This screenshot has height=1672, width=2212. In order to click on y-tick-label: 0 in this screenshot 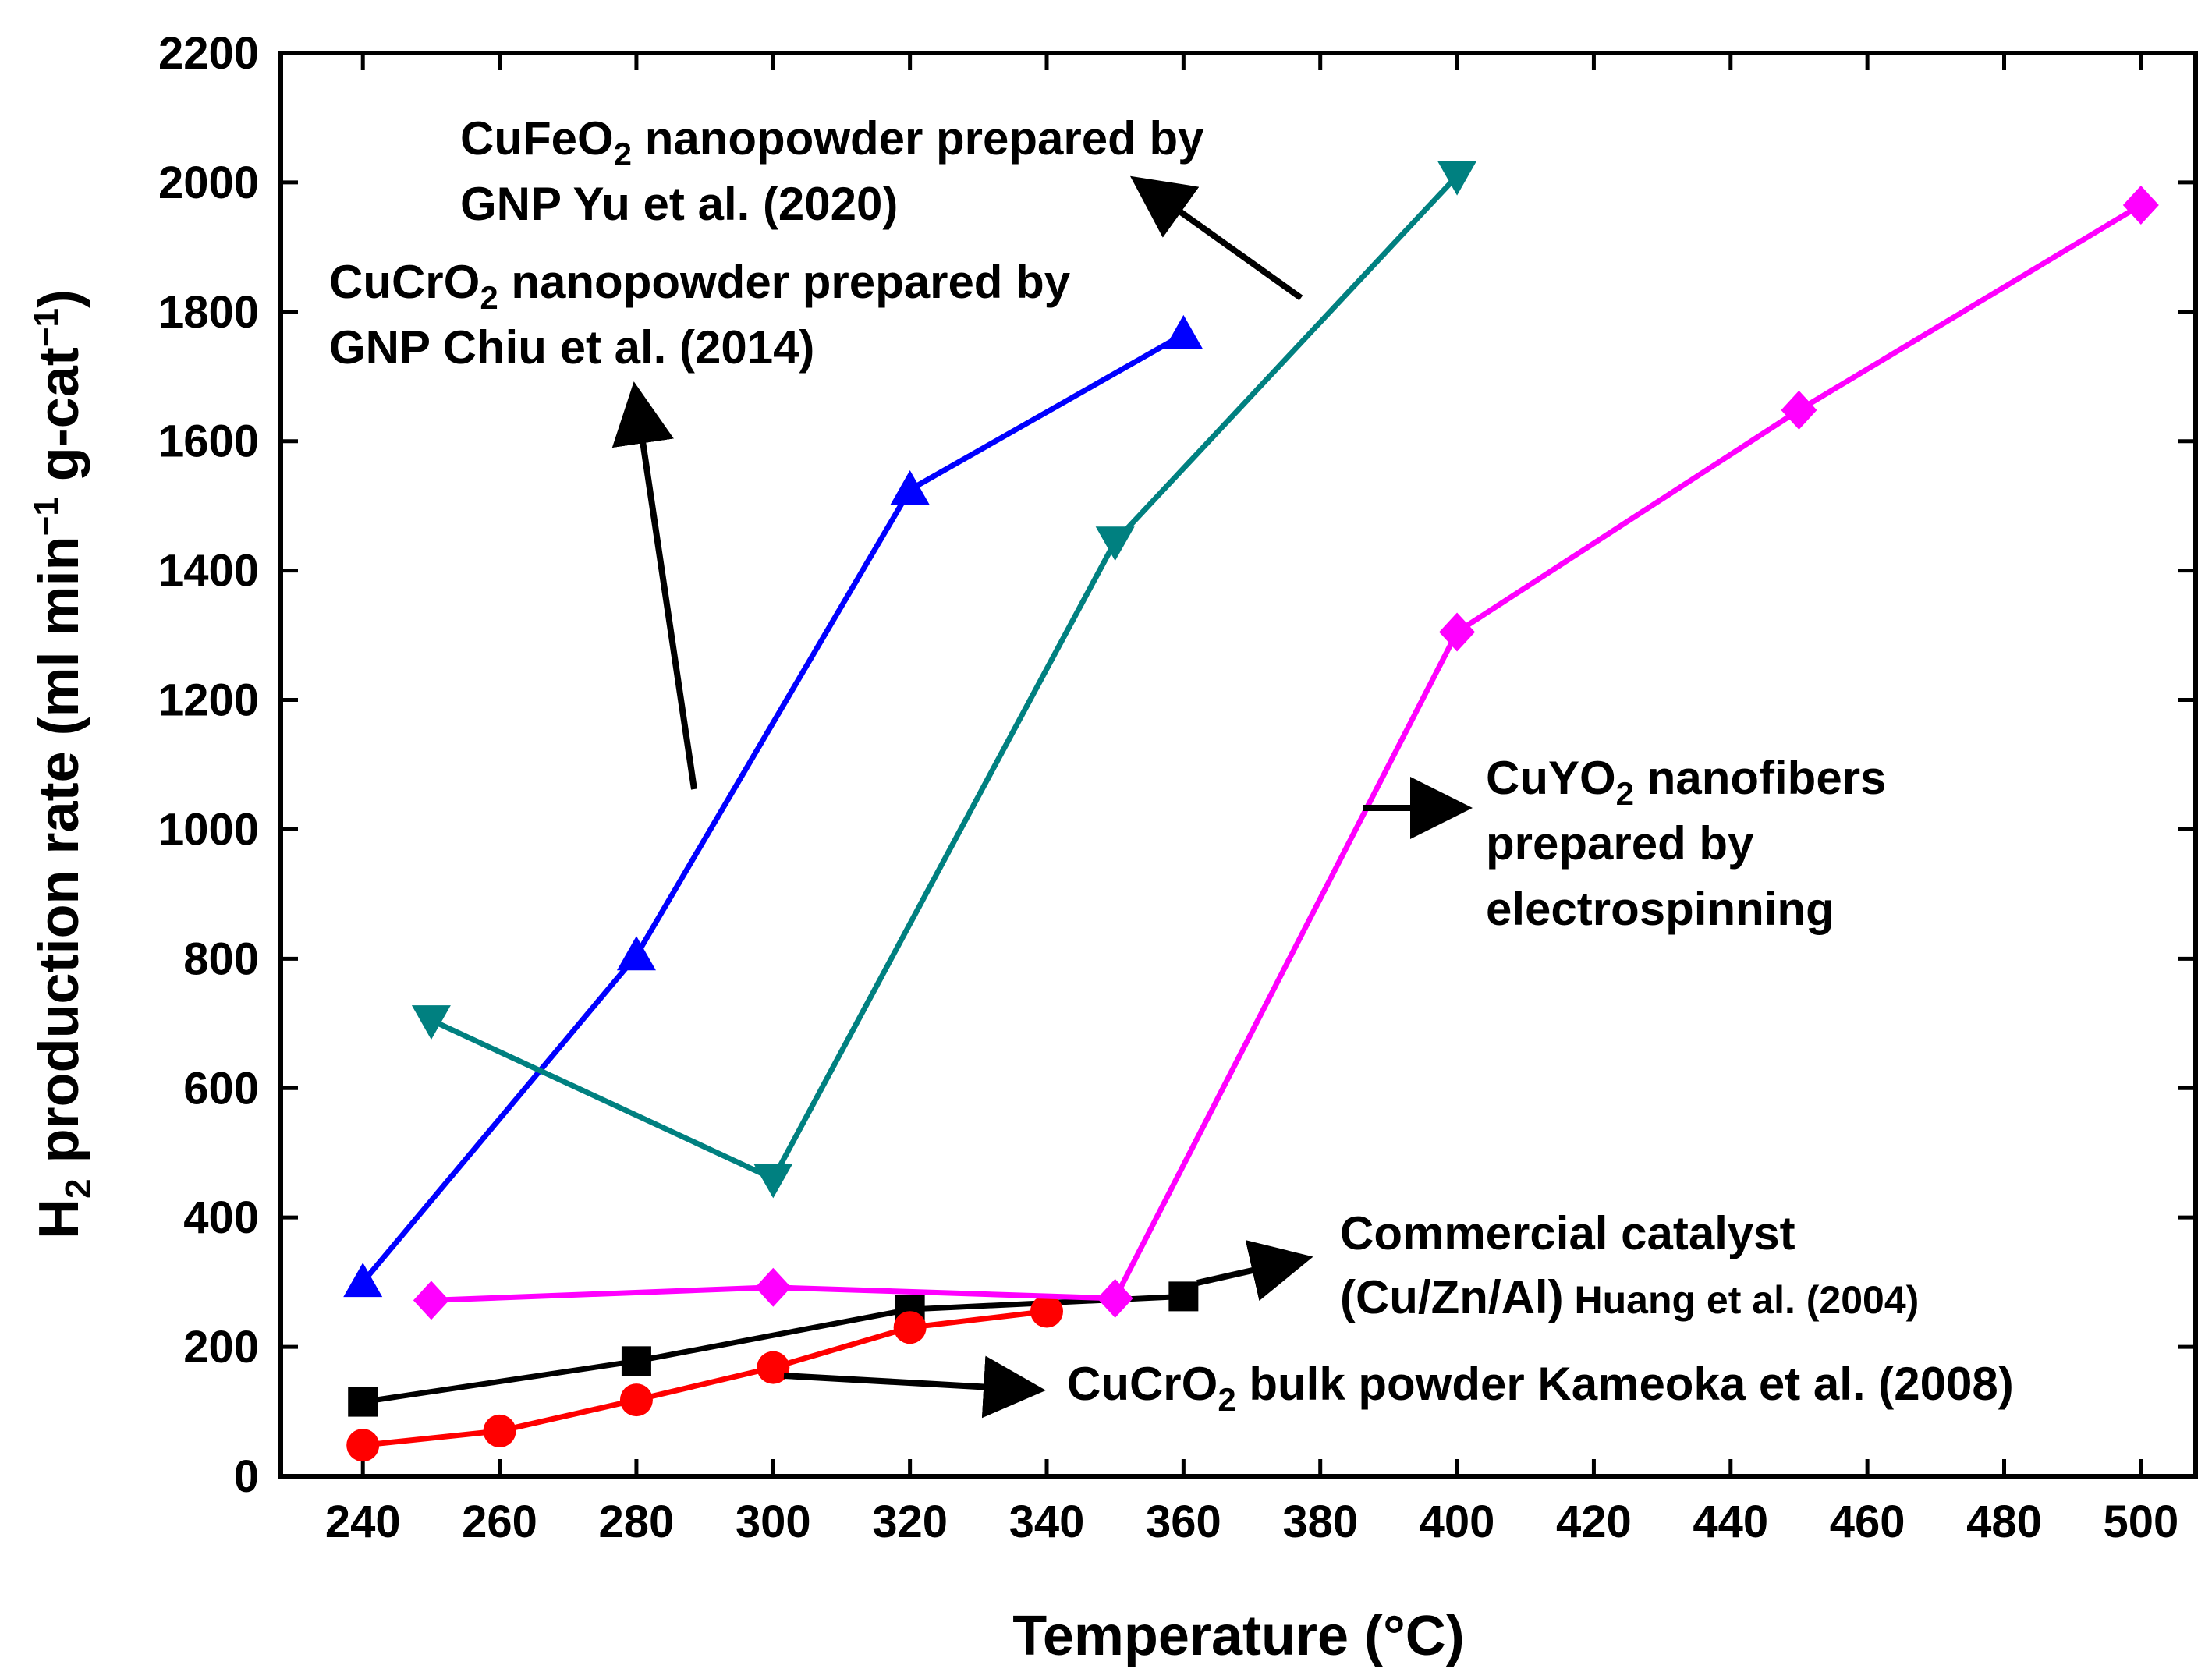, I will do `click(246, 1476)`.